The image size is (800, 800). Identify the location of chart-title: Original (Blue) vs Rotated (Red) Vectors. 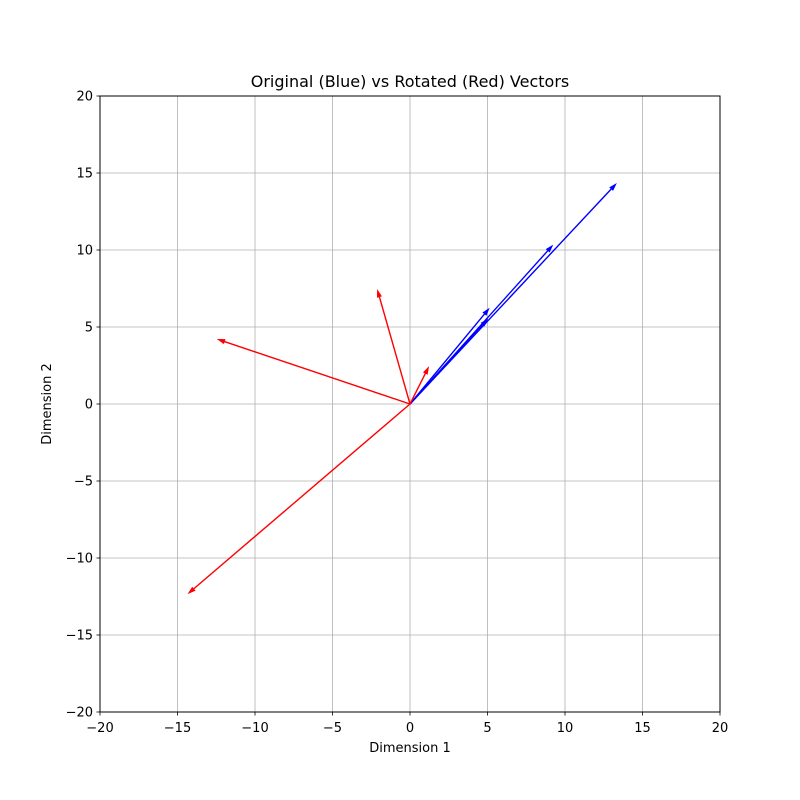
(410, 81).